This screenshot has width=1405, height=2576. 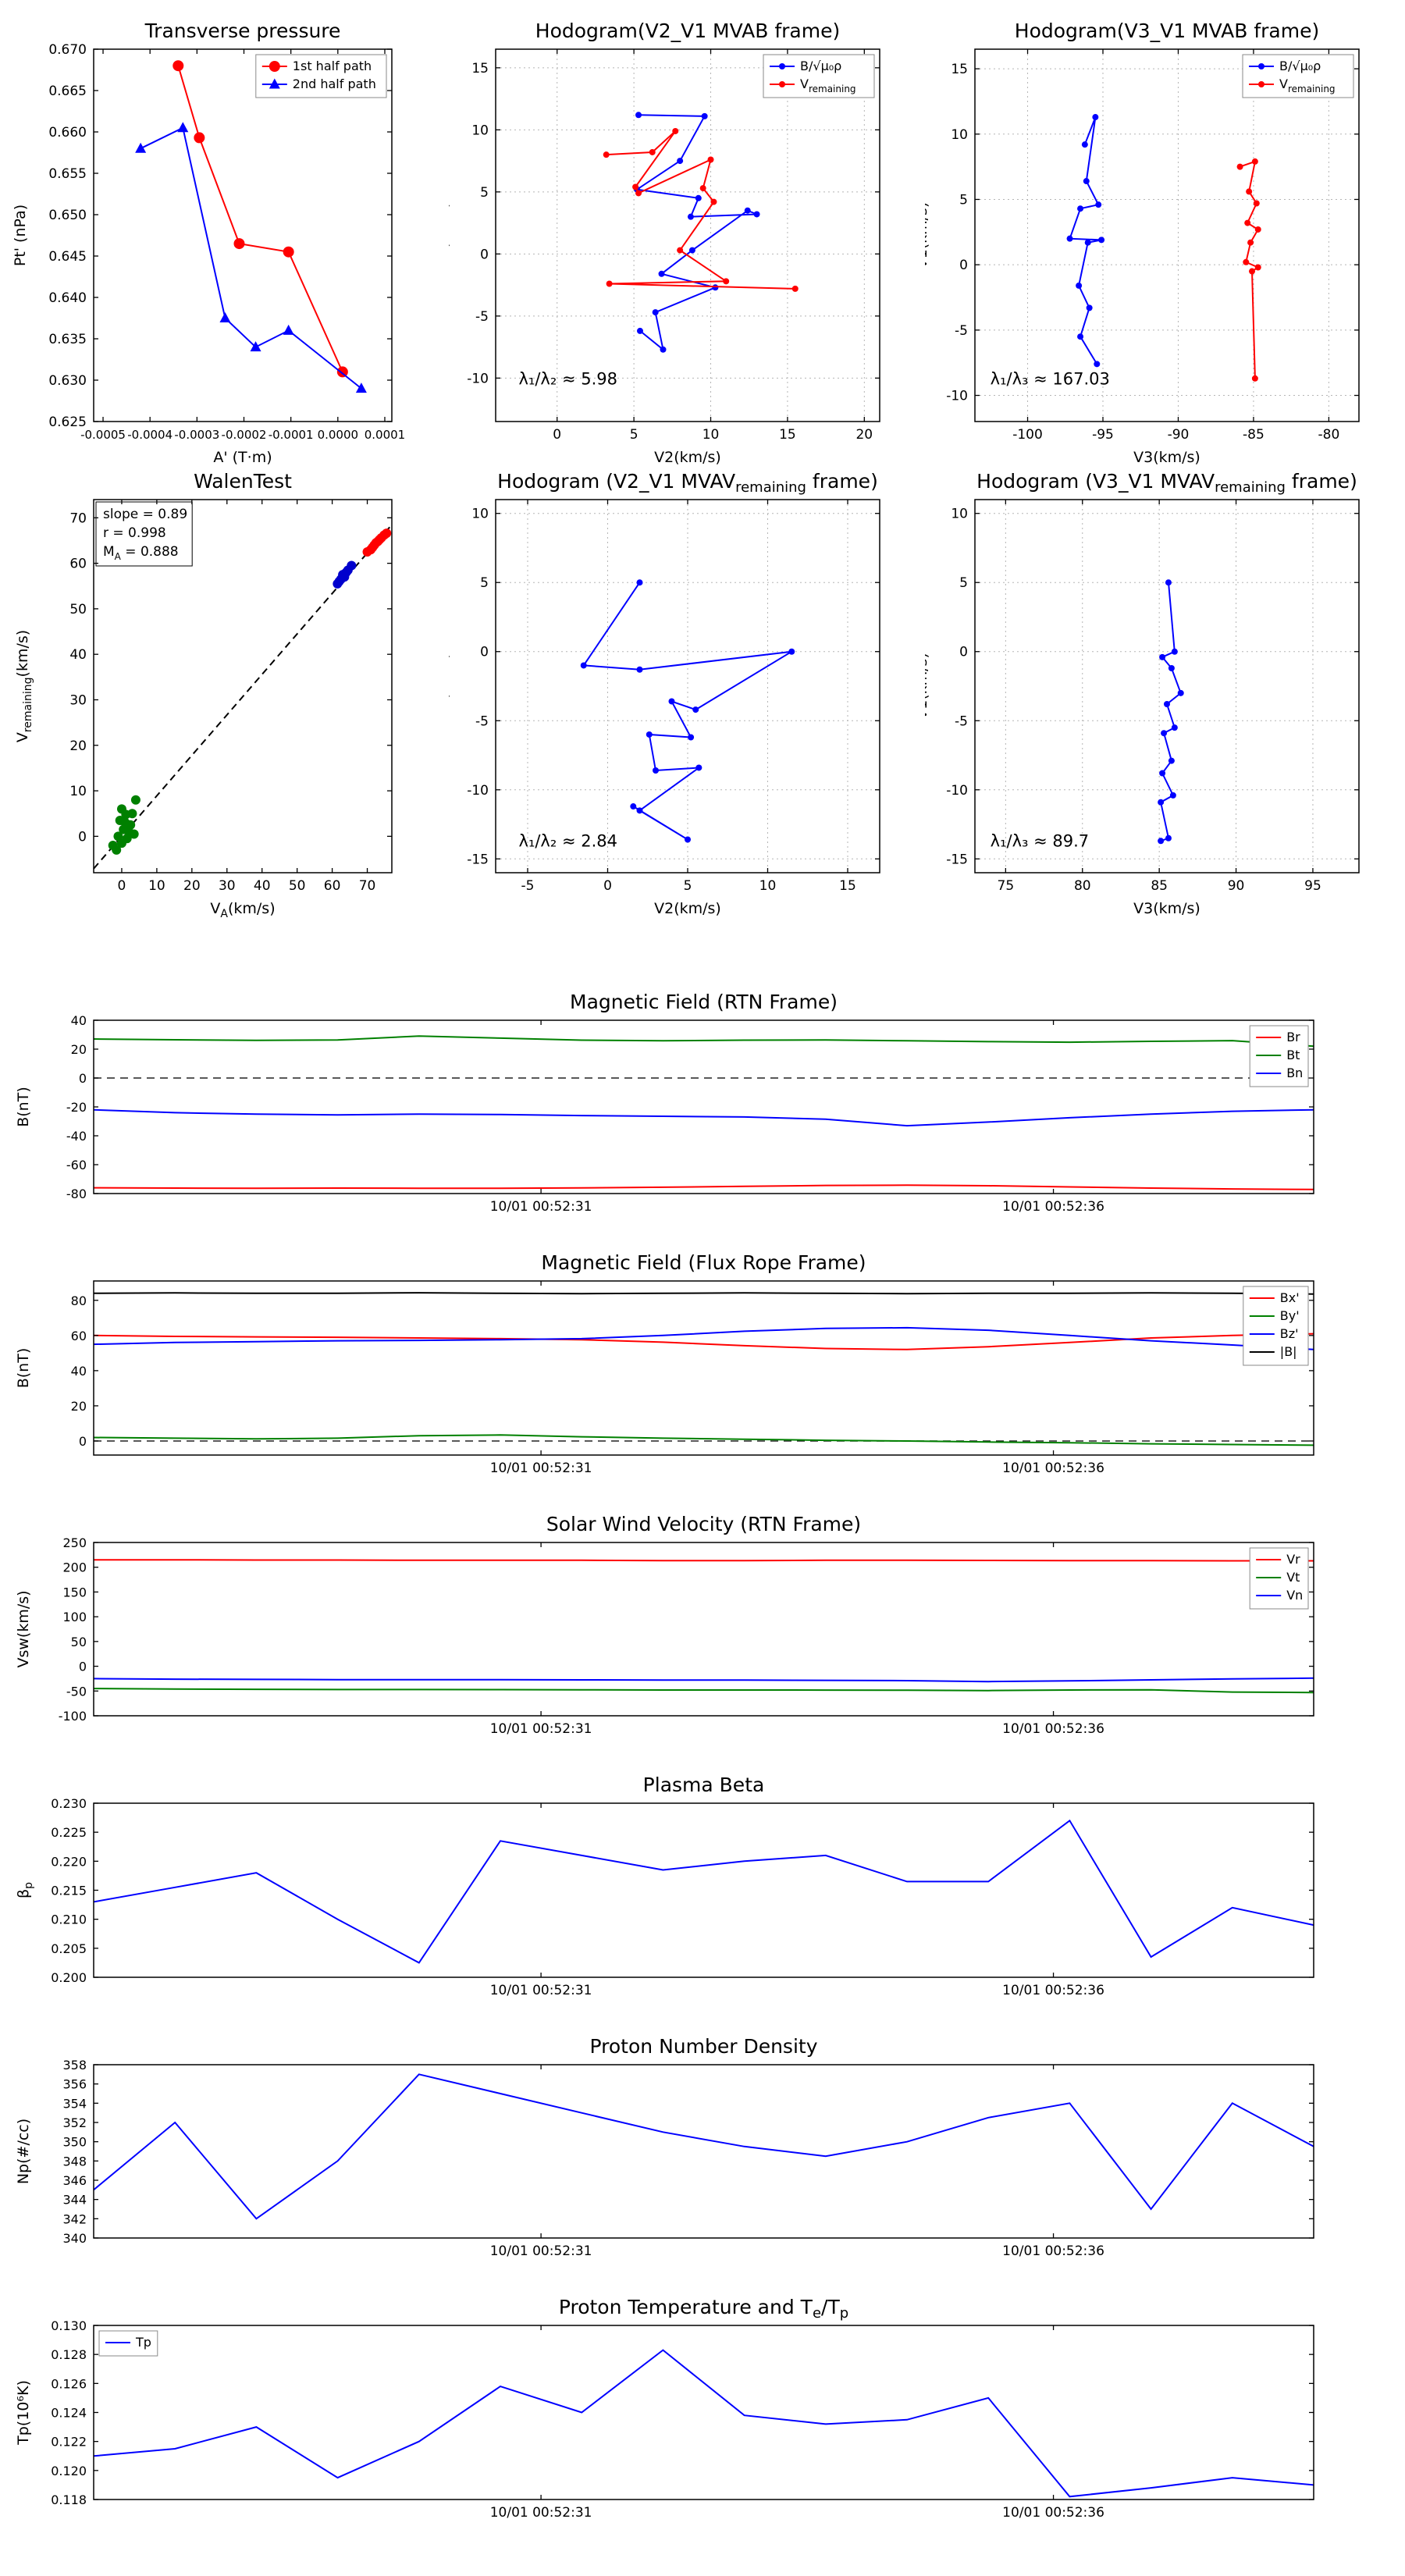 I want to click on y-tick-label: 0.122, so click(x=69, y=2442).